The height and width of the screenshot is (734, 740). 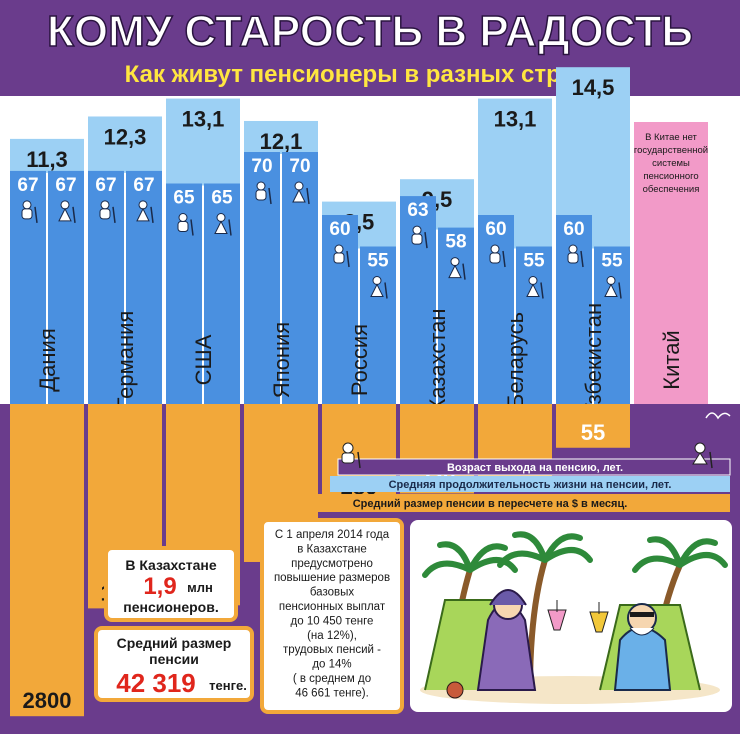 I want to click on box3-line: ( в среднем до, so click(x=332, y=679).